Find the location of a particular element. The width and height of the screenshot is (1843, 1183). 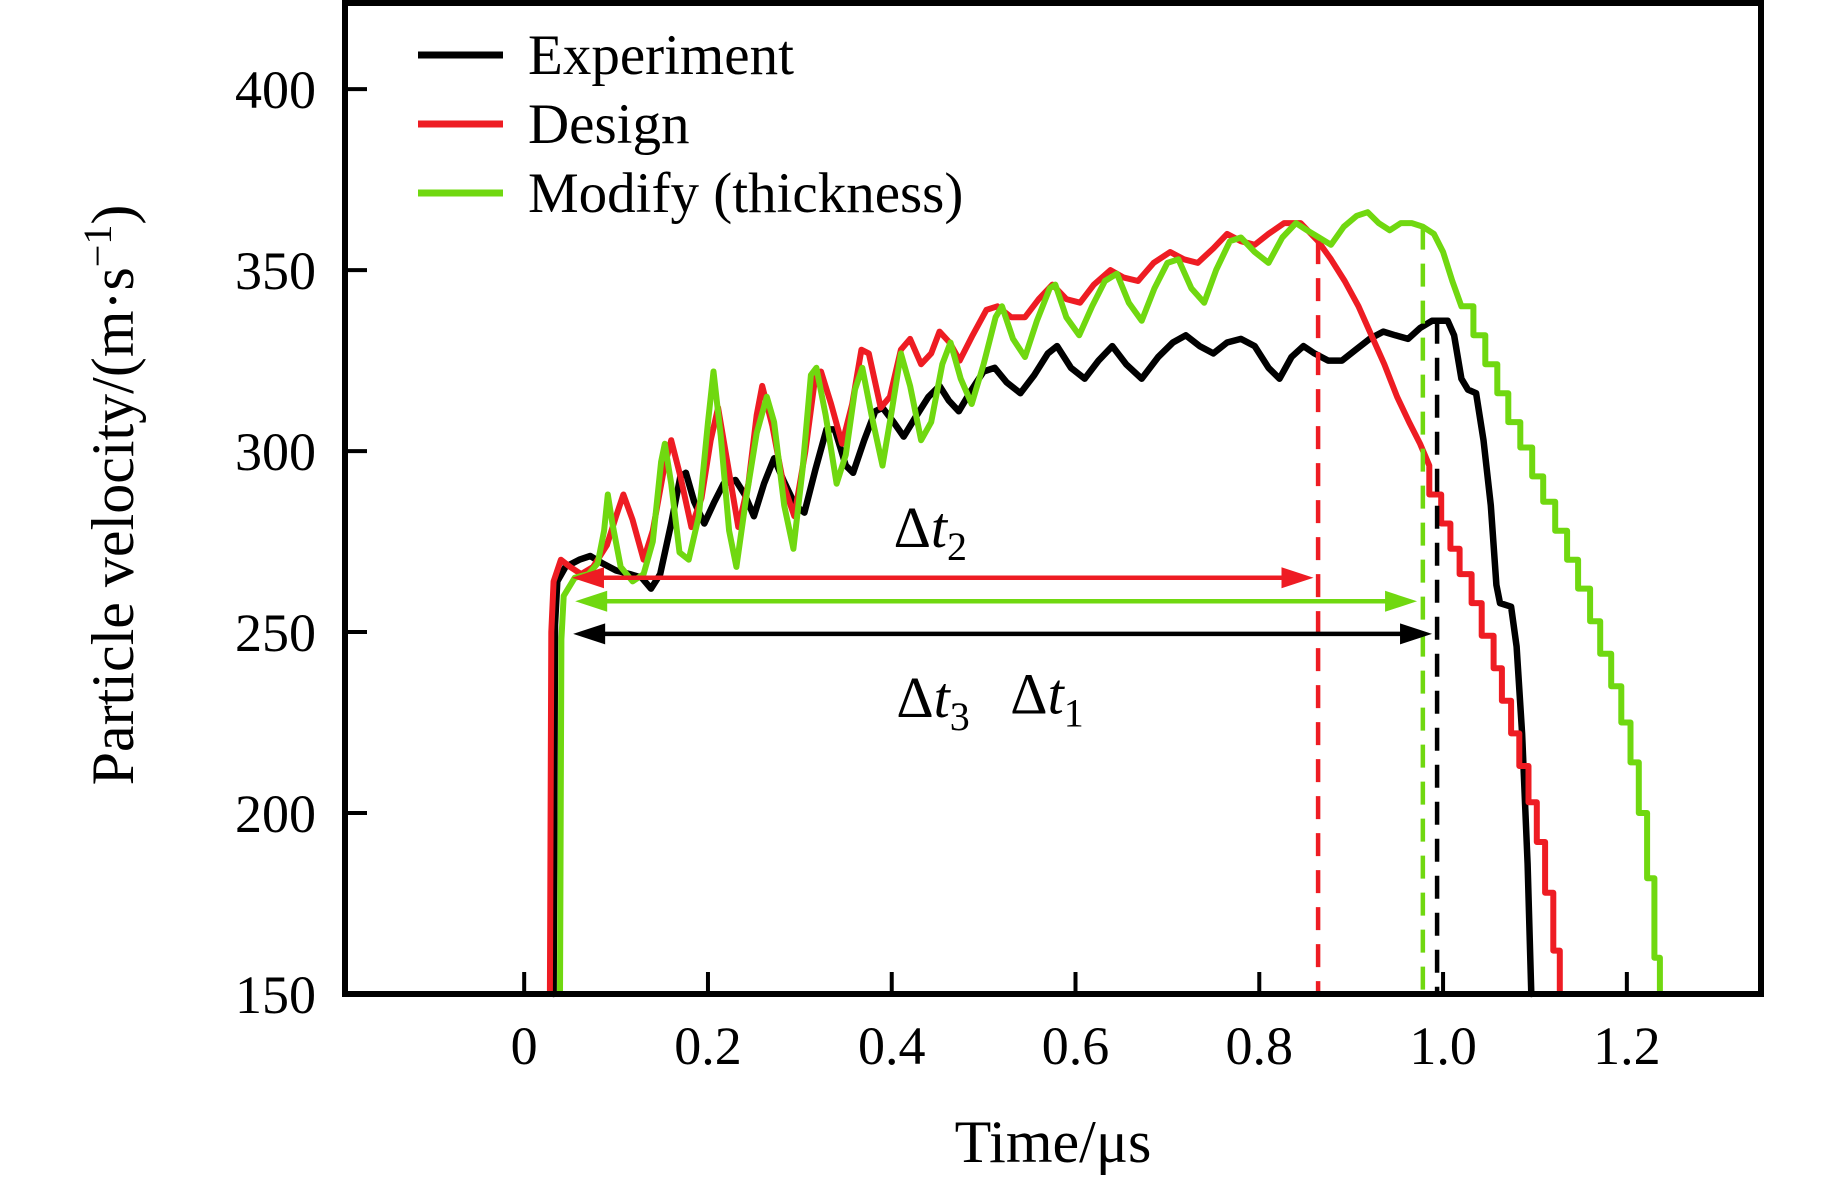

y-axis-title: Particle velocity/(m·s−1) is located at coordinates (110, 495).